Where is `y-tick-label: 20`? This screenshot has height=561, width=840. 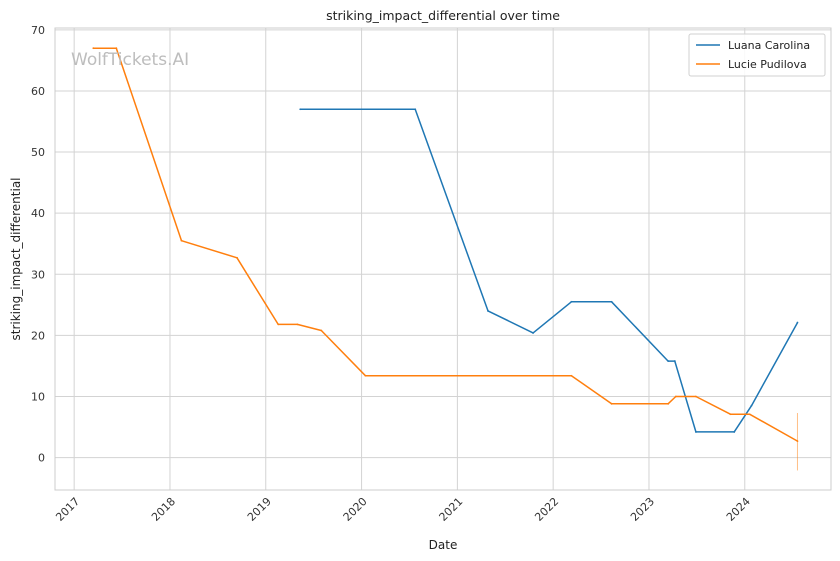
y-tick-label: 20 is located at coordinates (38, 335).